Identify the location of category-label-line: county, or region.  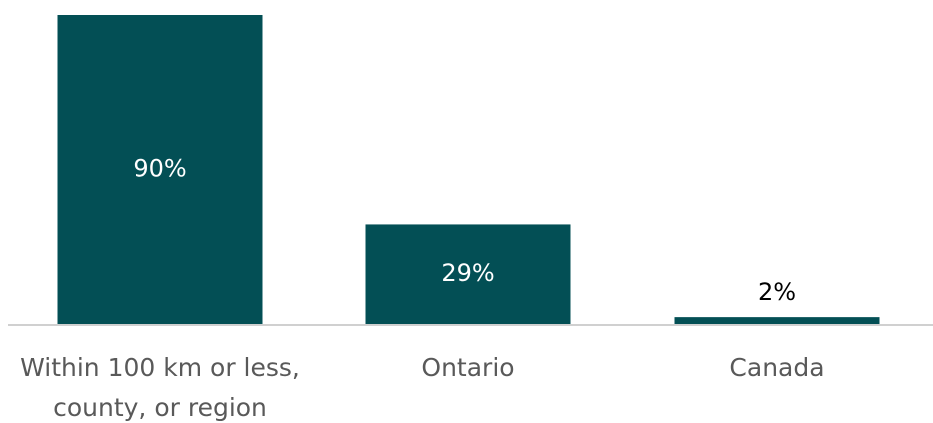
(160, 407).